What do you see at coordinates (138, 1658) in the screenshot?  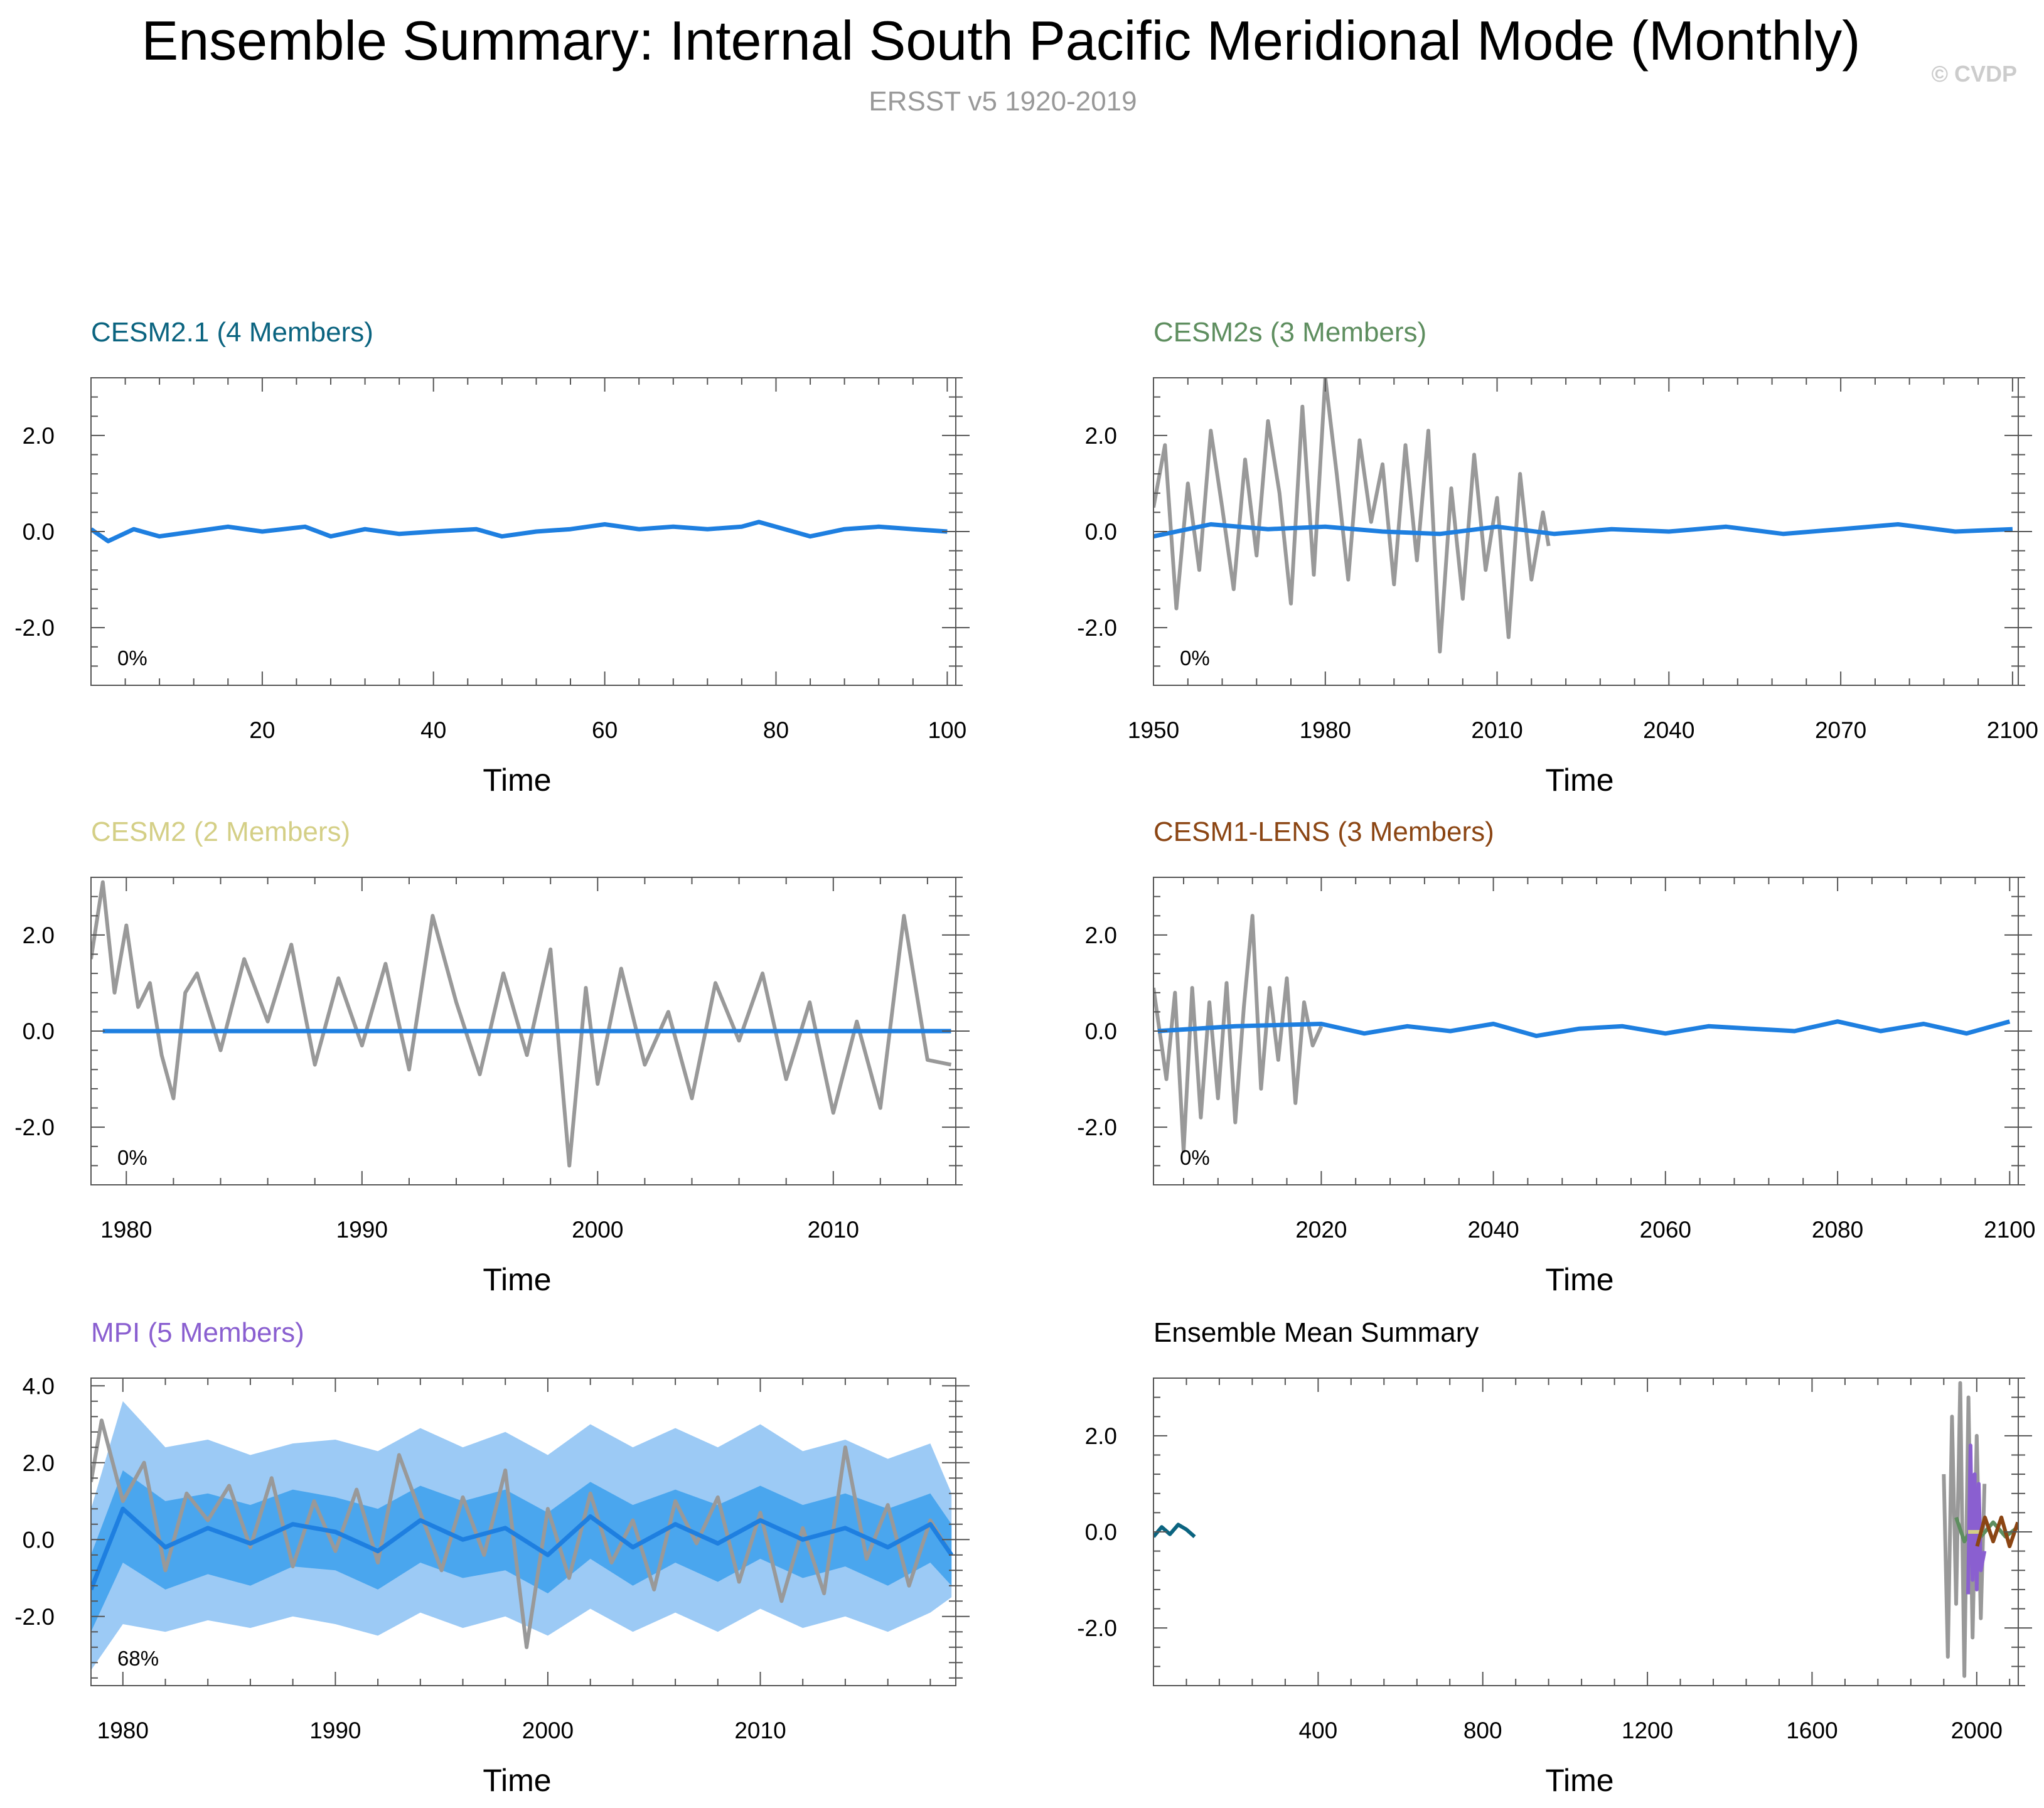 I see `percent-label: 68%` at bounding box center [138, 1658].